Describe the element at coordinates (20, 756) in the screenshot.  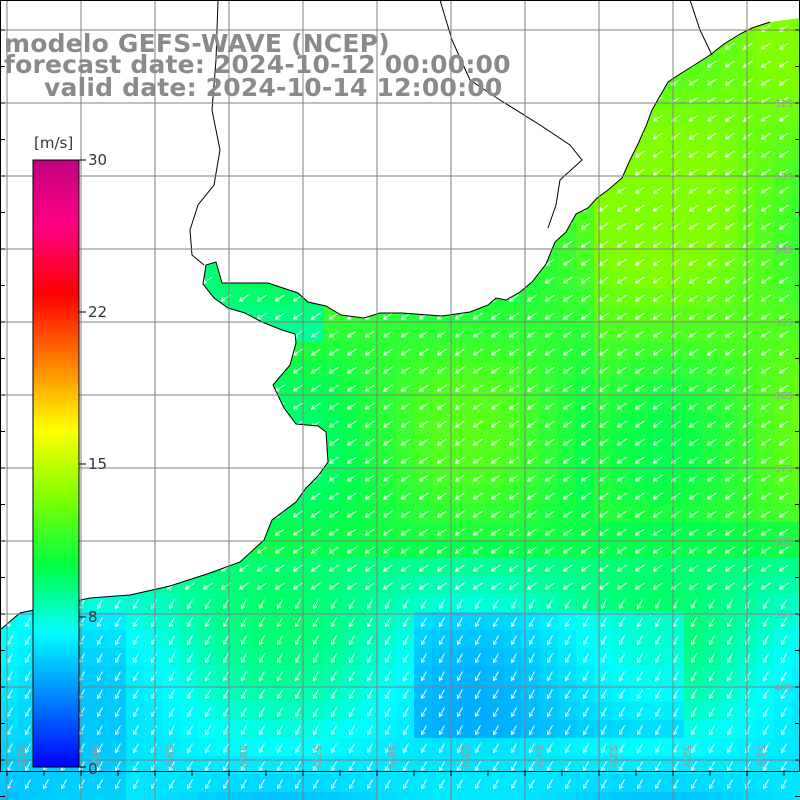
I see `longitude-label: 61W` at that location.